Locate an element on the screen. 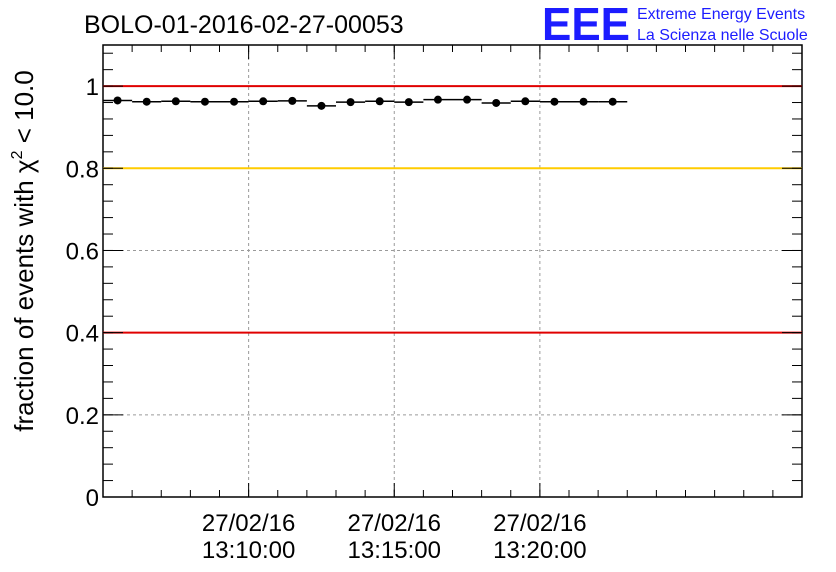 Image resolution: width=836 pixels, height=572 pixels. y-axis-title-superscript: 2 is located at coordinates (17, 154).